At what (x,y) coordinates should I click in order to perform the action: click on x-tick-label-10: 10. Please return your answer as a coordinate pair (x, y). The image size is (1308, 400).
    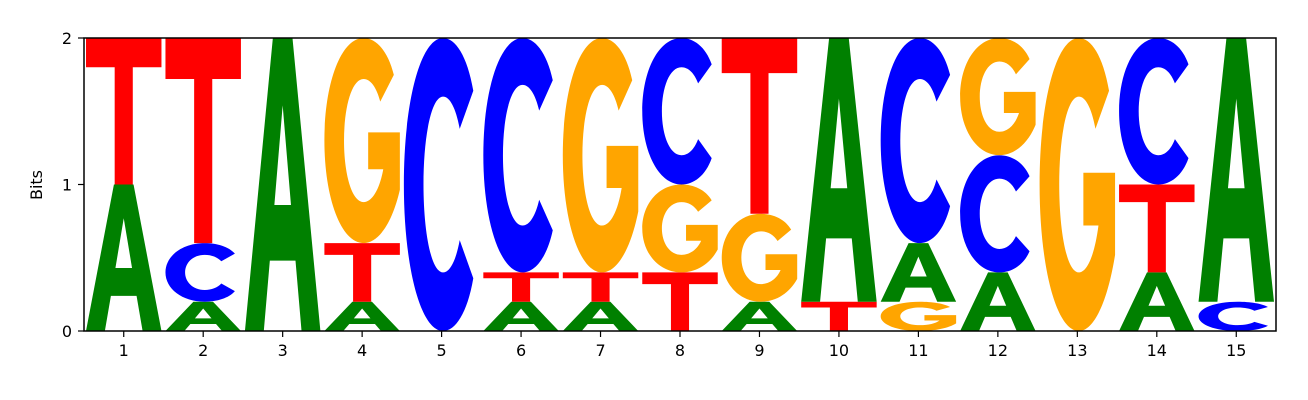
    Looking at the image, I should click on (839, 350).